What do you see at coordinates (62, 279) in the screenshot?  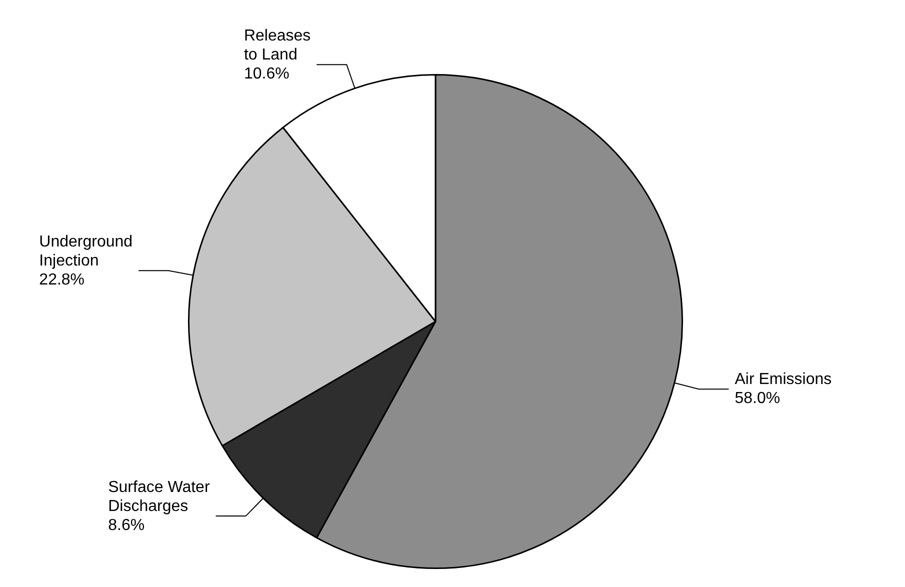 I see `data-label: 22.8%` at bounding box center [62, 279].